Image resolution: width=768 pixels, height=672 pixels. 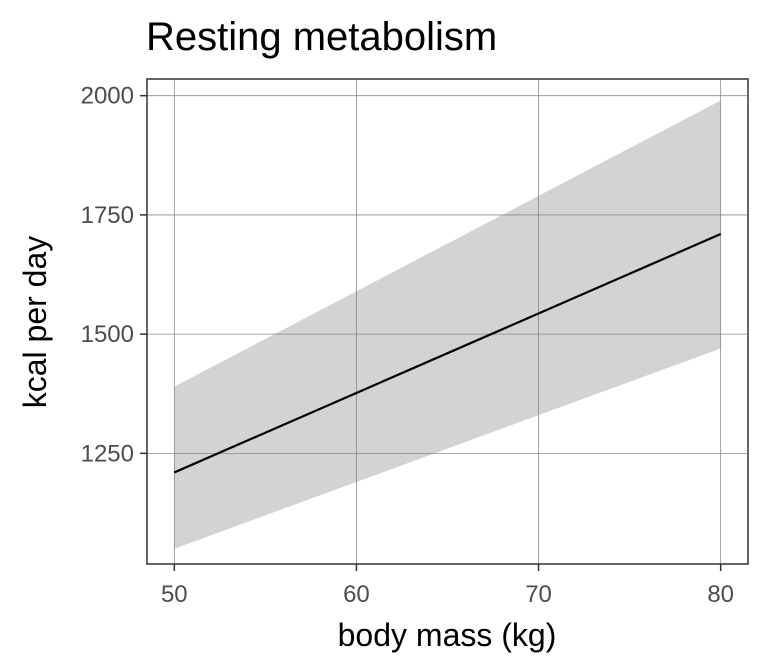 What do you see at coordinates (107, 453) in the screenshot?
I see `y-tick-label-1250: 1250` at bounding box center [107, 453].